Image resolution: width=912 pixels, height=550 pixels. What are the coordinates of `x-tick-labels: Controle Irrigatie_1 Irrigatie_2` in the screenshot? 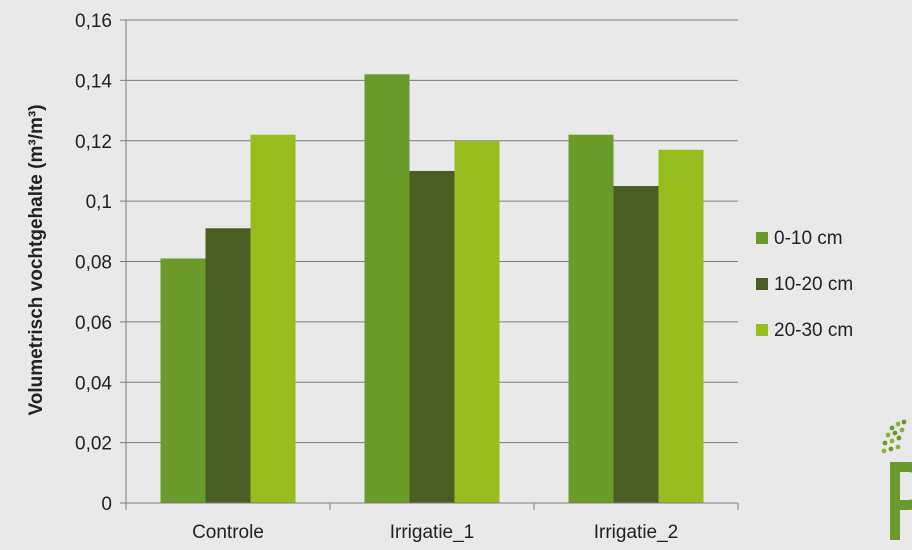 It's located at (435, 532).